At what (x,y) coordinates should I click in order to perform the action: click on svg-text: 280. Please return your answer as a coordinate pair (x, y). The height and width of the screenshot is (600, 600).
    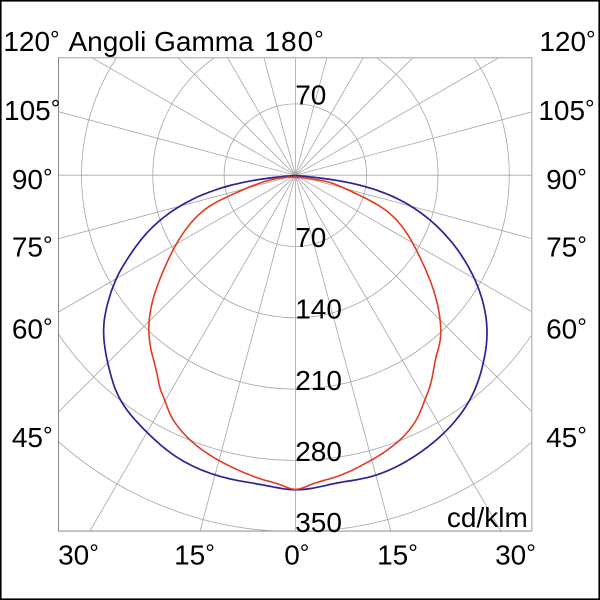
    Looking at the image, I should click on (318, 451).